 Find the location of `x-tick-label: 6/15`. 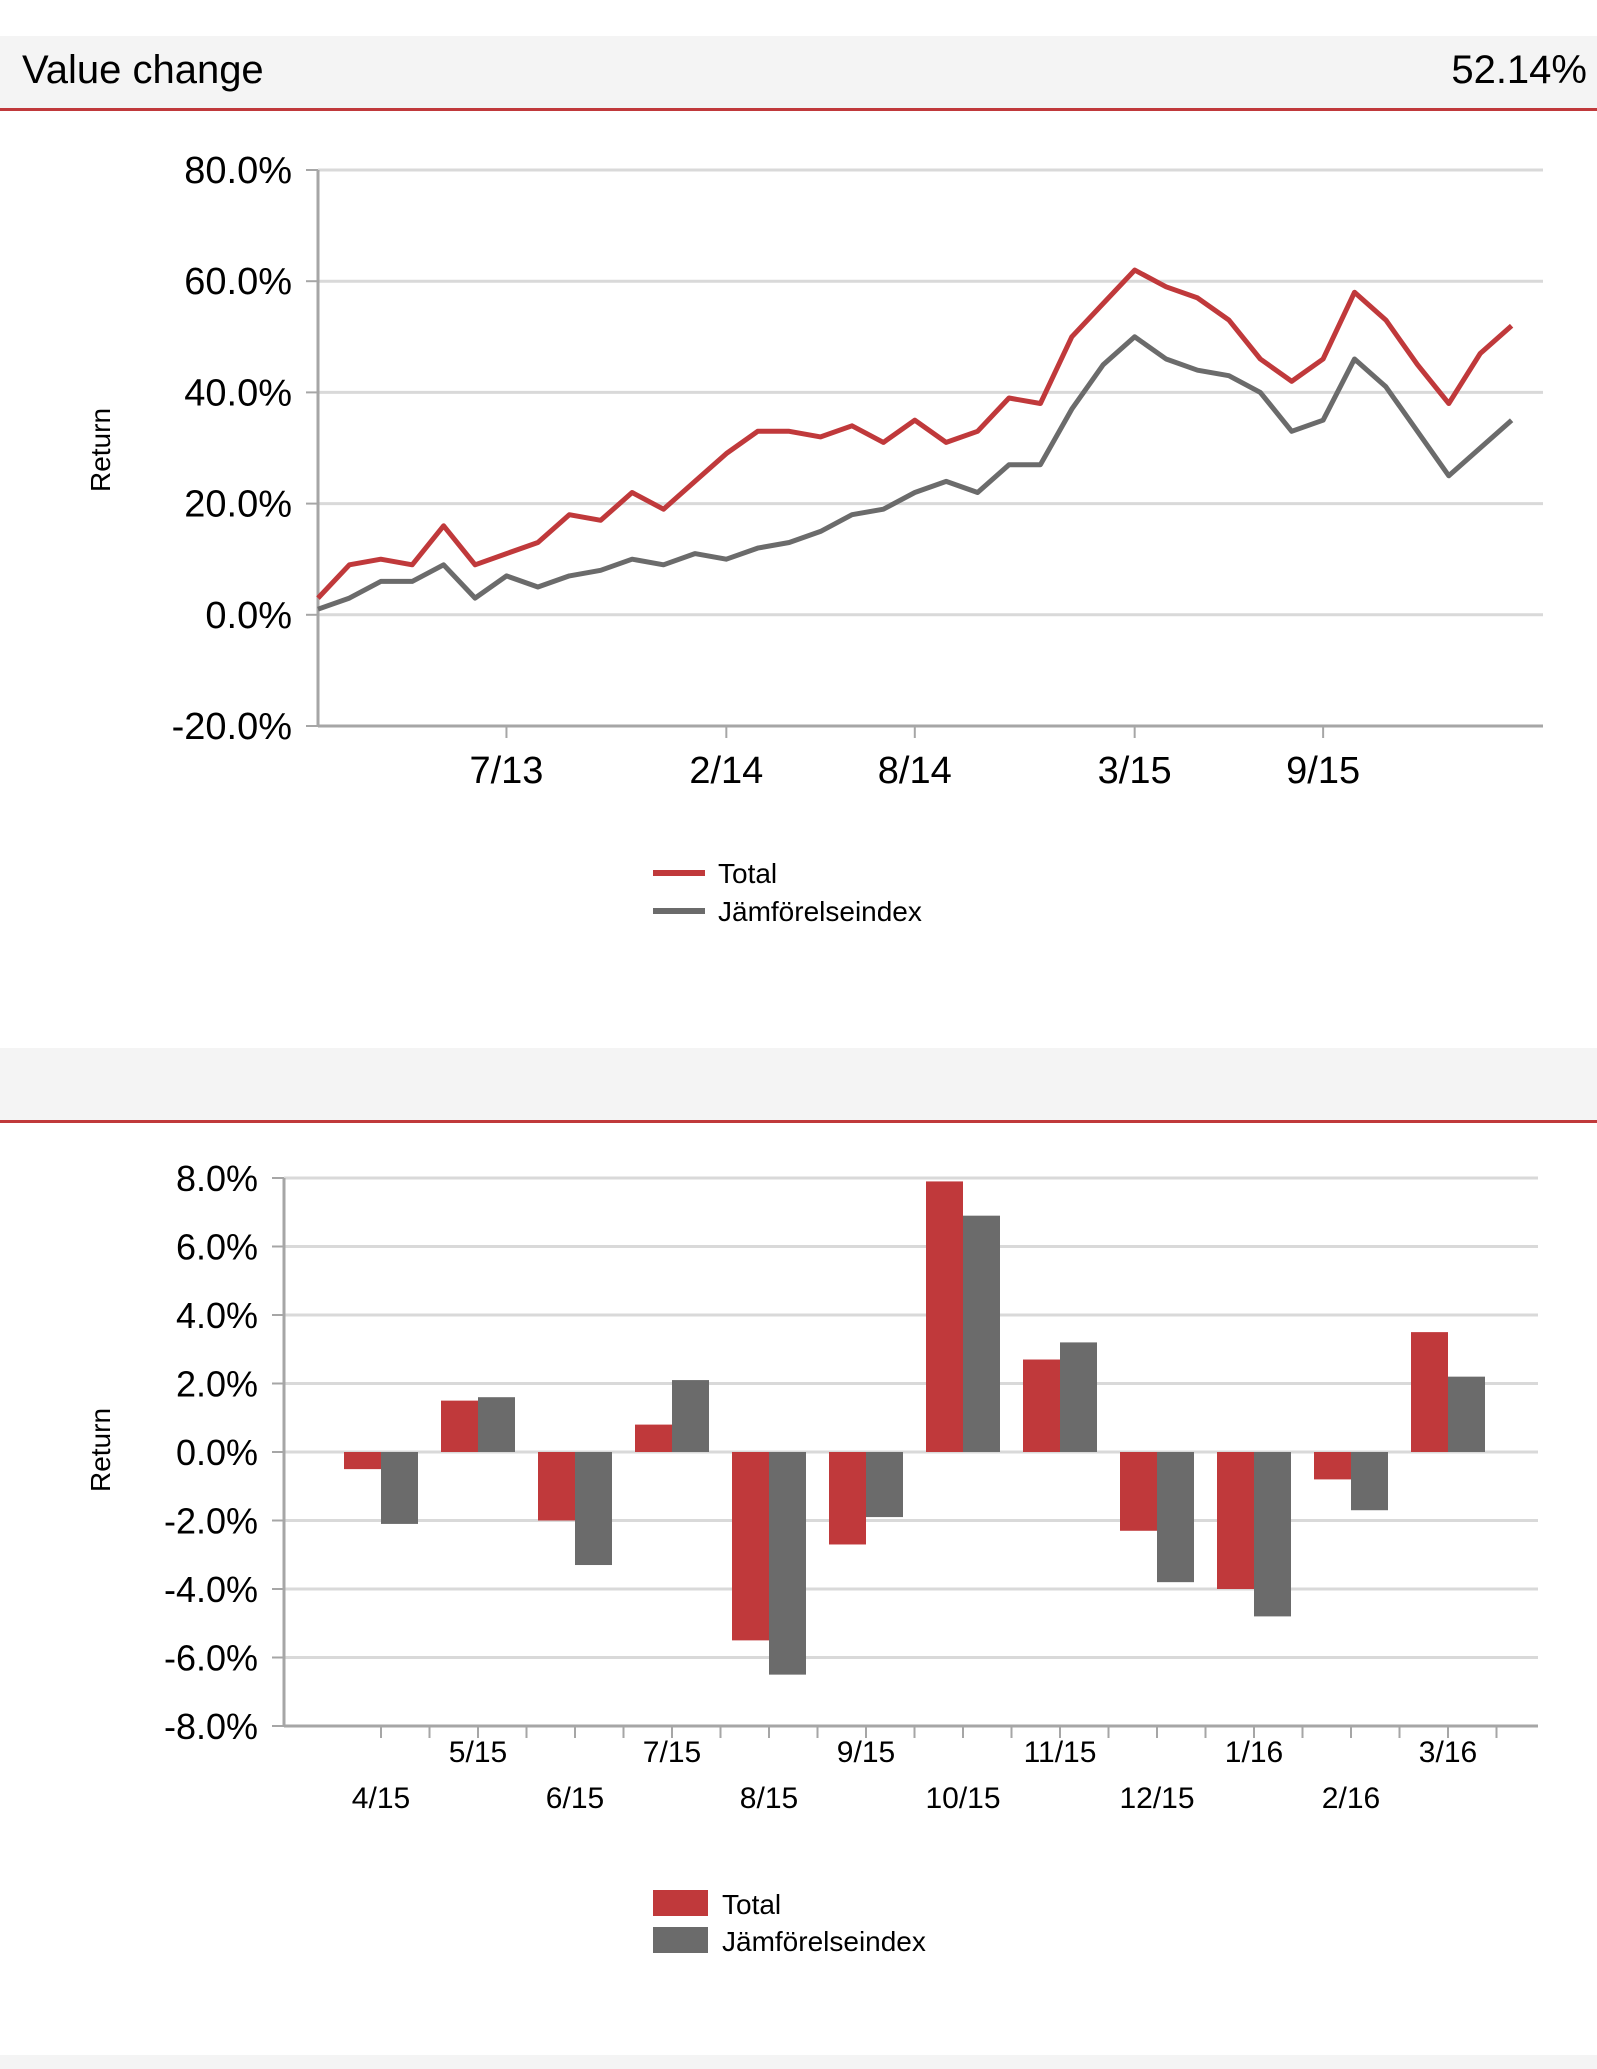

x-tick-label: 6/15 is located at coordinates (575, 1798).